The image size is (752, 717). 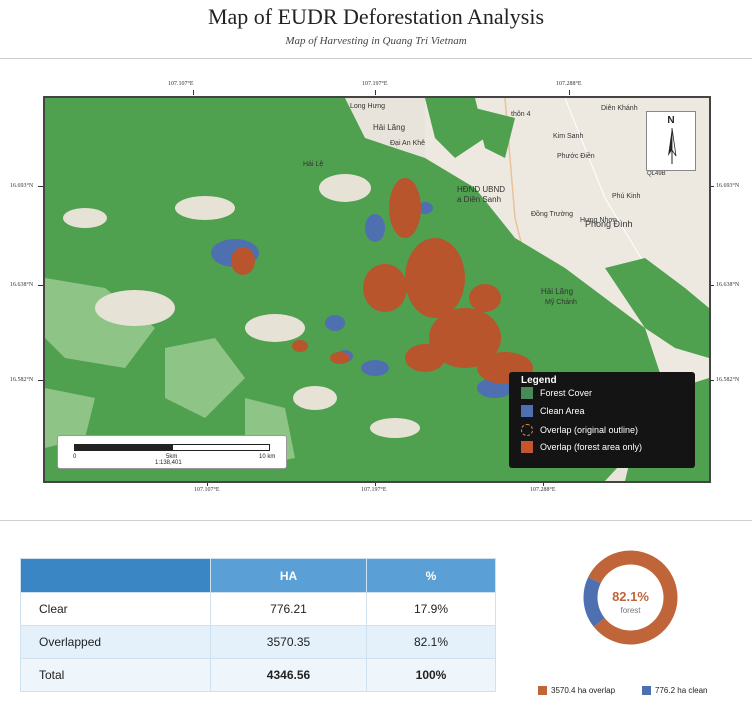 What do you see at coordinates (376, 41) in the screenshot?
I see `page-subtitle: Map of Harvesting in Quang Tri Vietnam` at bounding box center [376, 41].